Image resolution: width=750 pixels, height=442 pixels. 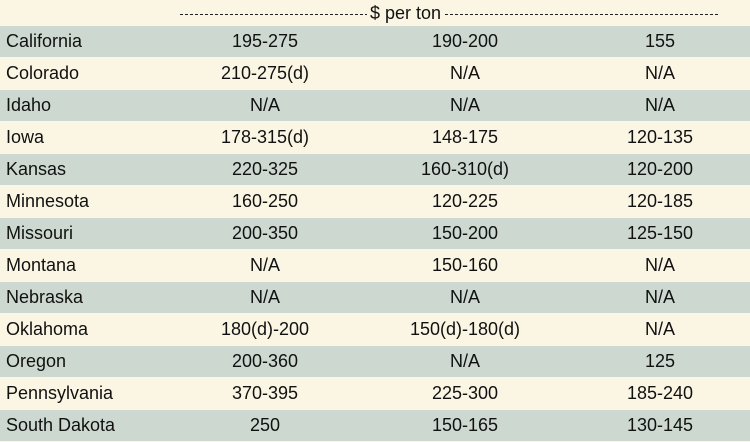 I want to click on table-row: South Dakota 250 150-165 130-145, so click(x=375, y=425).